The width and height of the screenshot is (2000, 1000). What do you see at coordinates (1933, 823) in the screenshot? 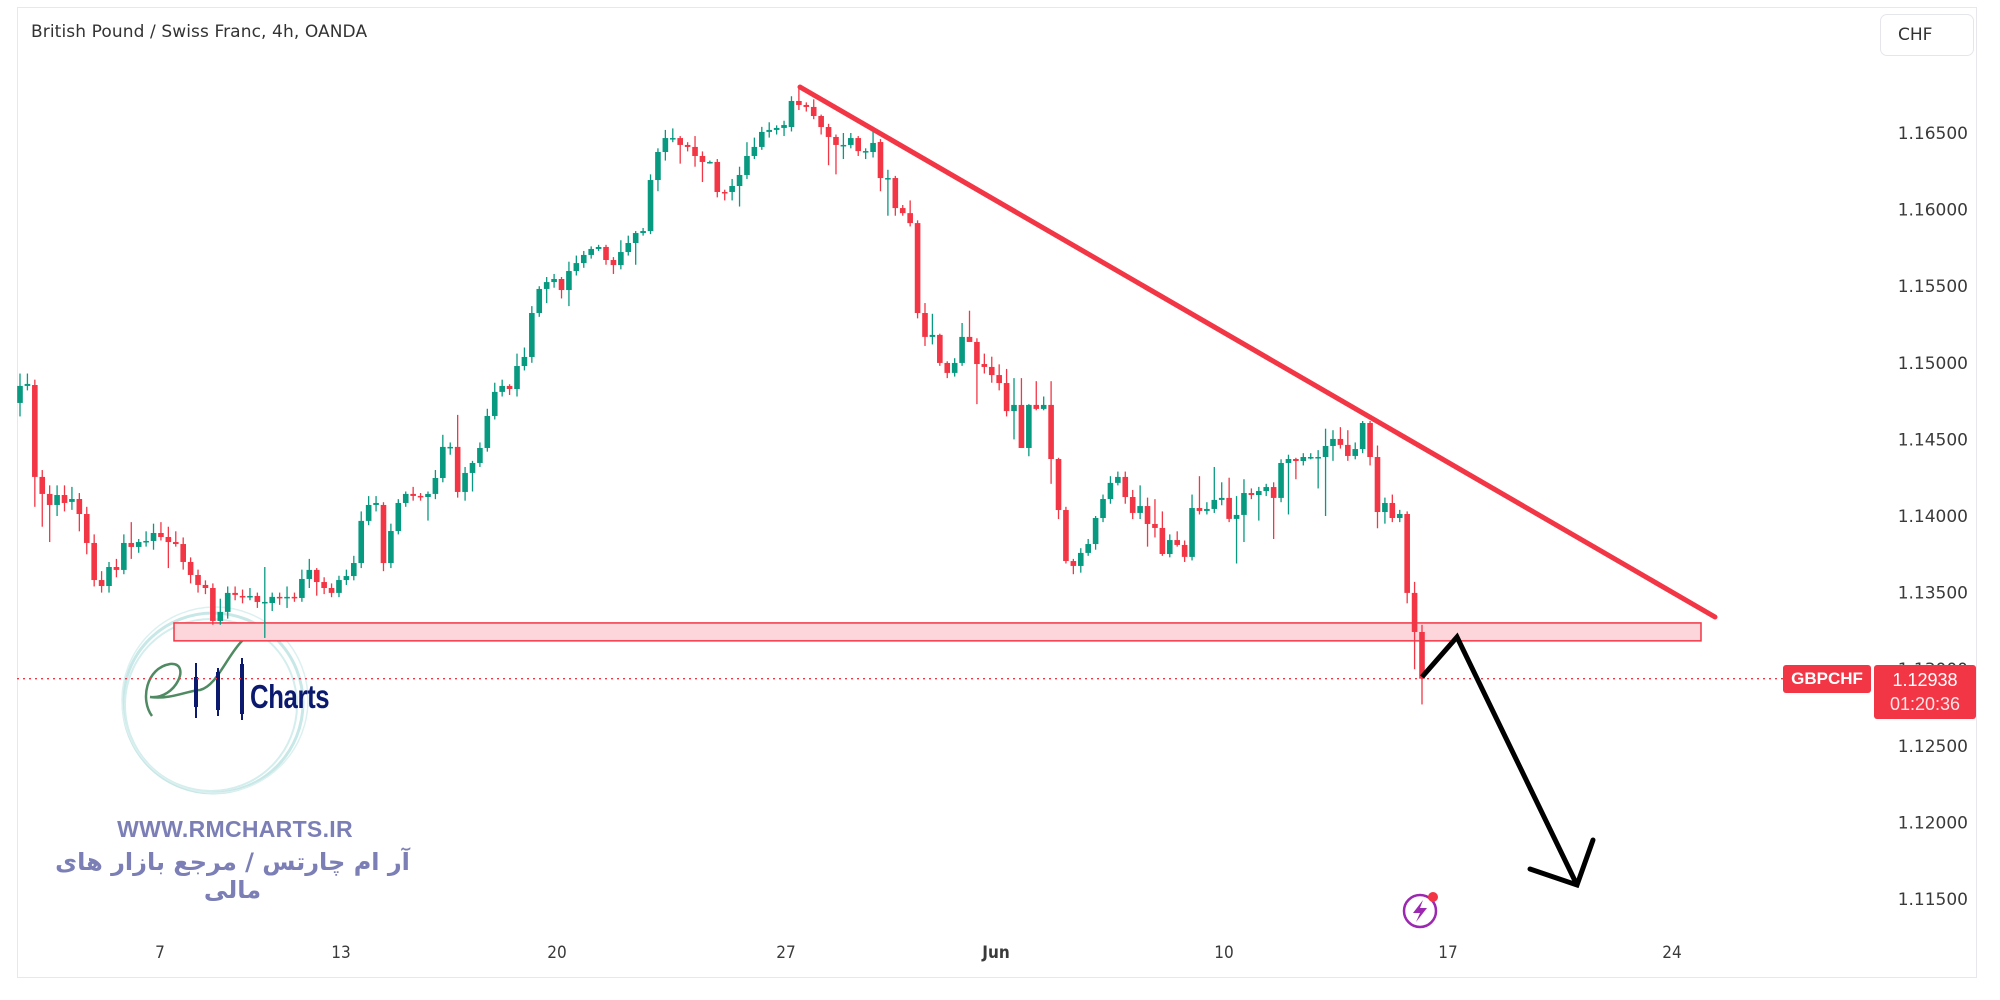
I see `price-axis-label: 1.12000` at bounding box center [1933, 823].